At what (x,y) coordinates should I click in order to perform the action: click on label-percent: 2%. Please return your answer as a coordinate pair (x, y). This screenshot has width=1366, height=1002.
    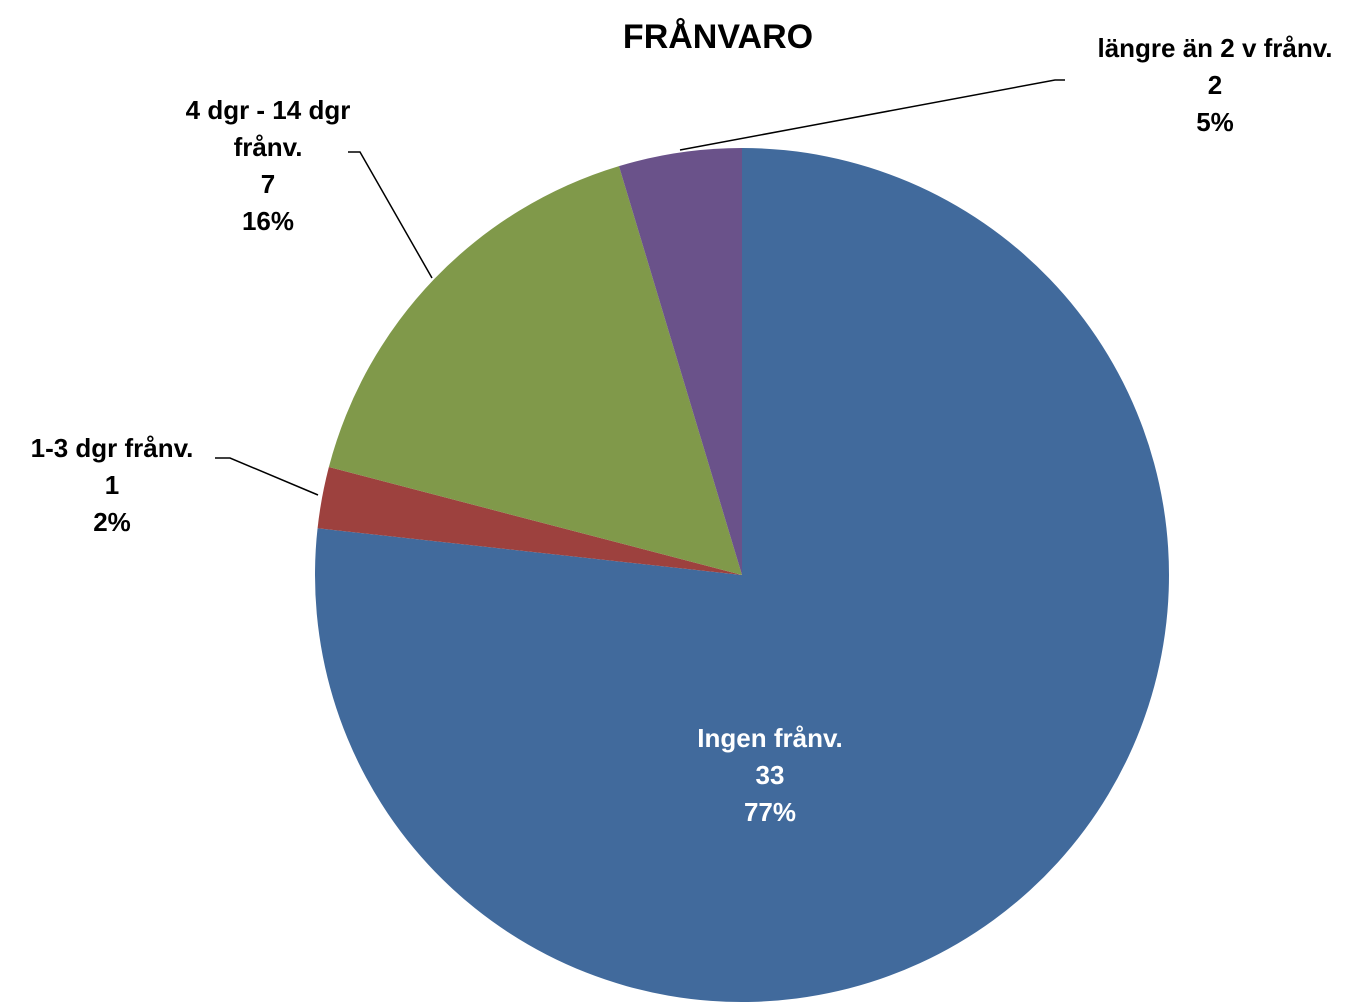
    Looking at the image, I should click on (112, 522).